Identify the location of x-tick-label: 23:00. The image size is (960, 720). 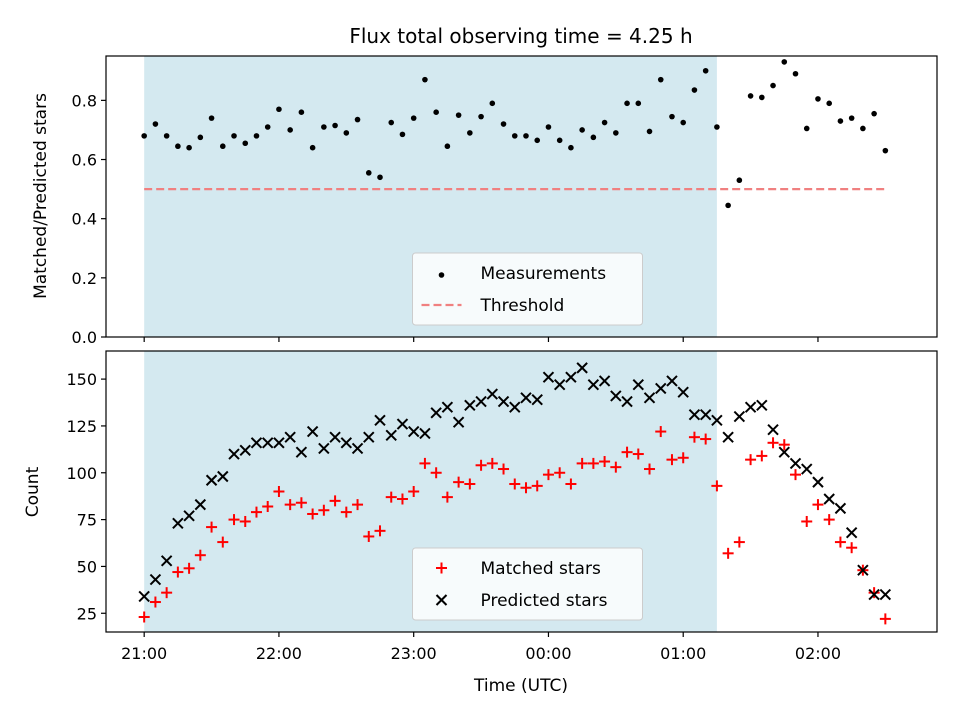
(414, 653).